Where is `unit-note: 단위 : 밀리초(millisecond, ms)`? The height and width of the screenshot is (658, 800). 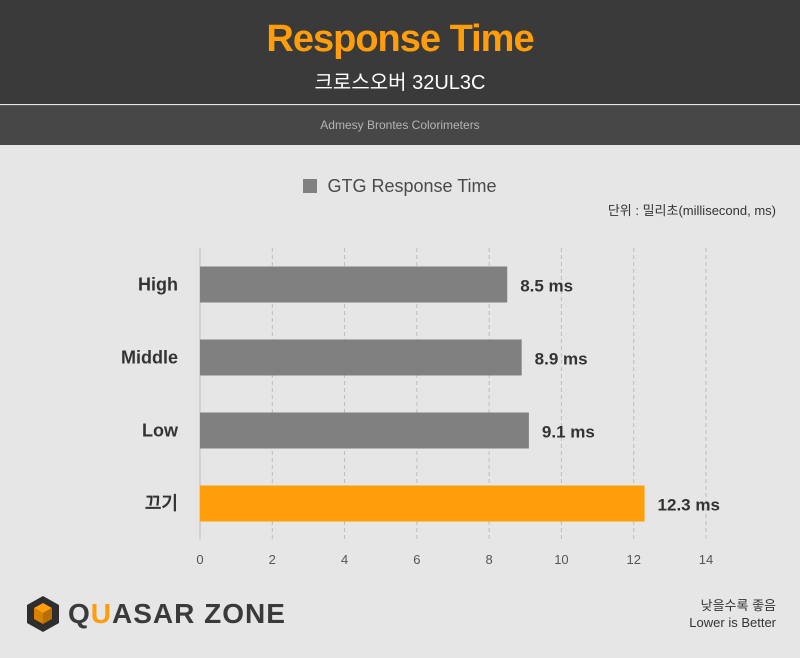 unit-note: 단위 : 밀리초(millisecond, ms) is located at coordinates (691, 210).